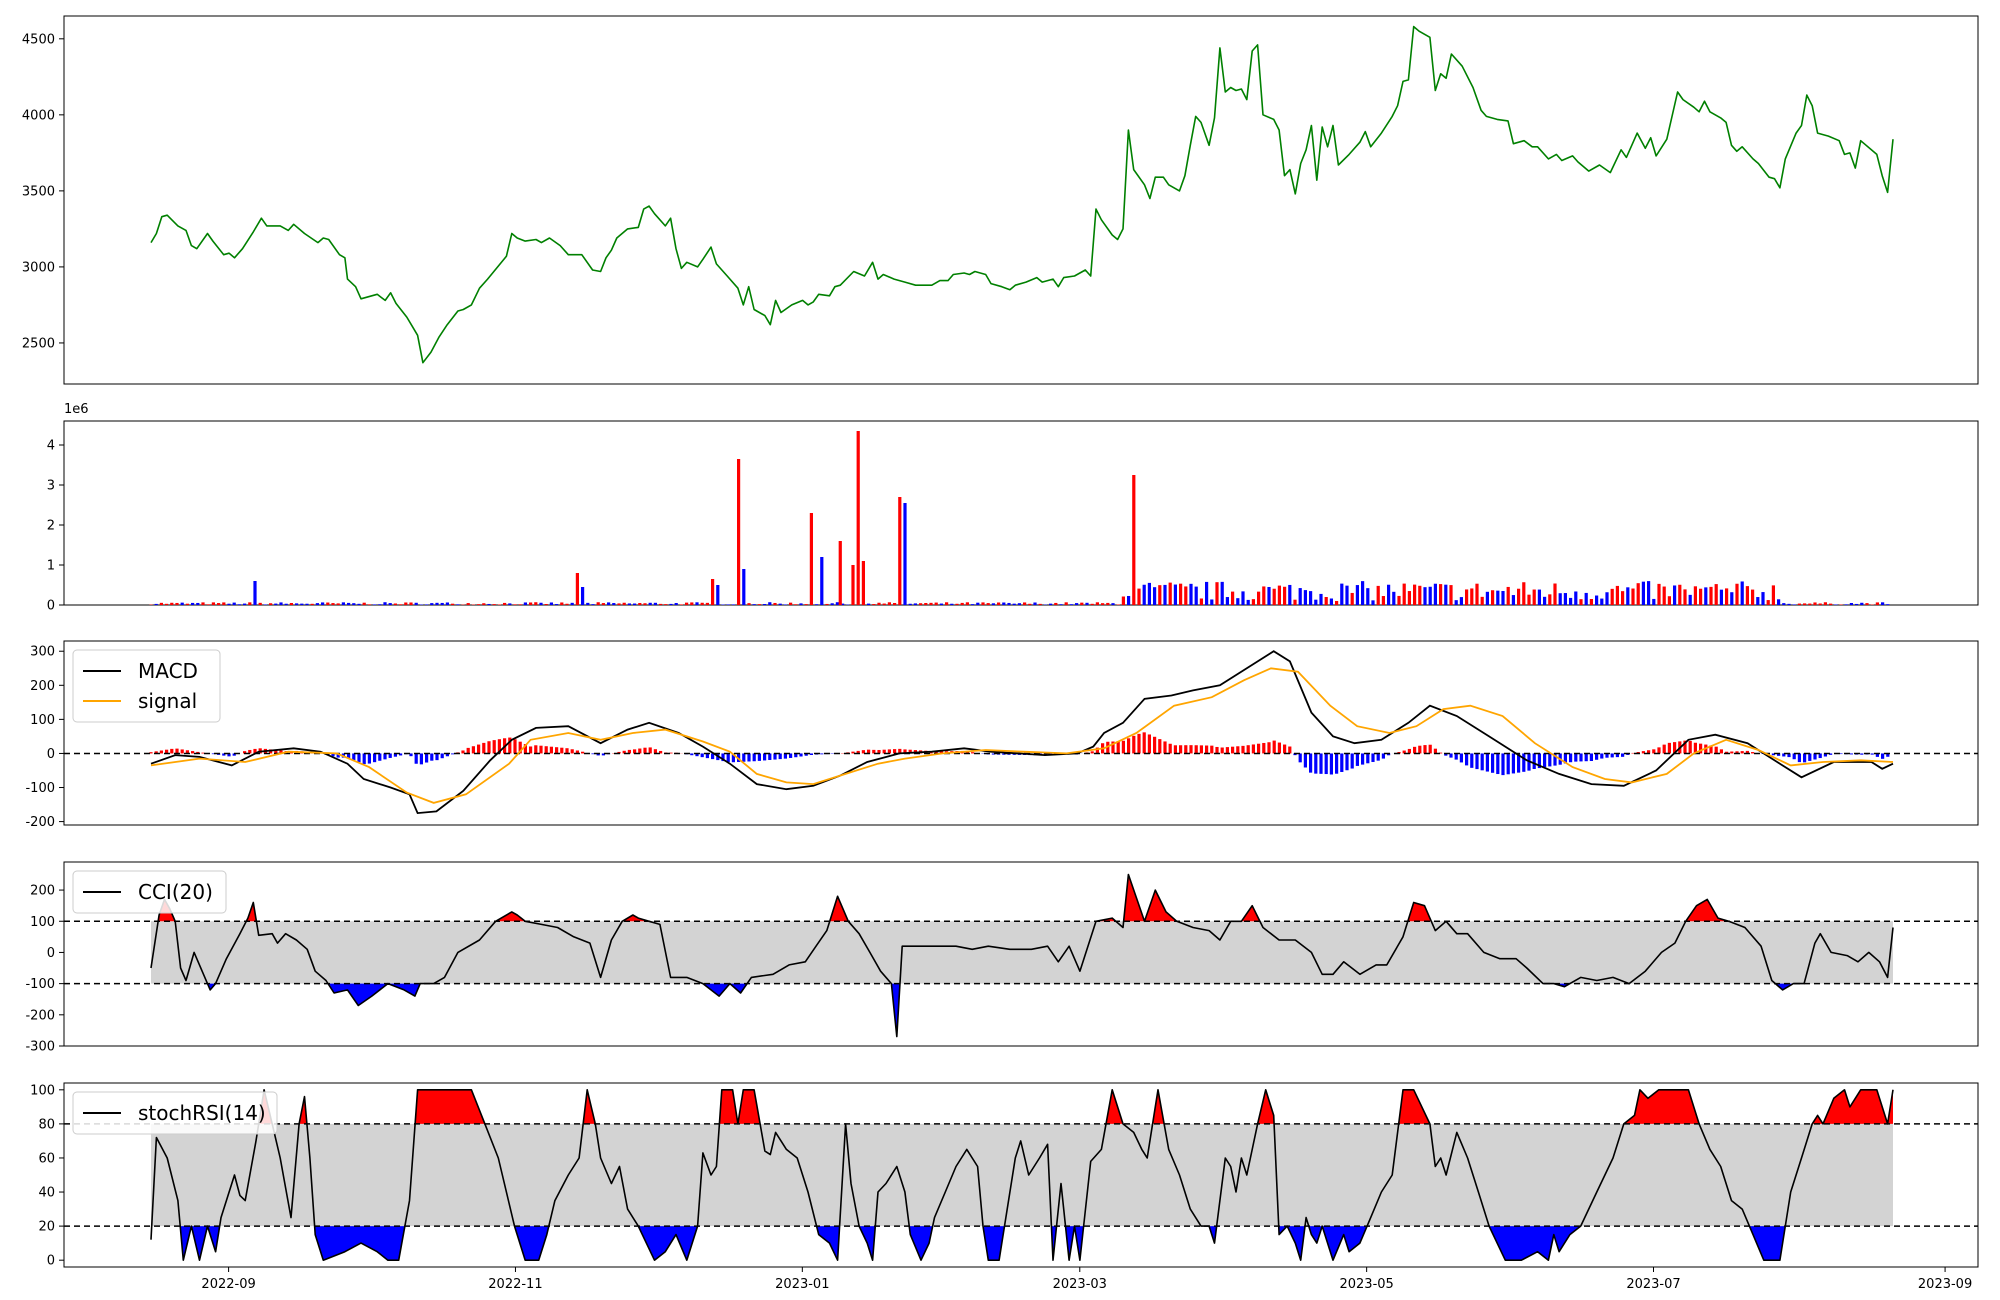  I want to click on cci-axis-ytick-label: 0, so click(51, 953).